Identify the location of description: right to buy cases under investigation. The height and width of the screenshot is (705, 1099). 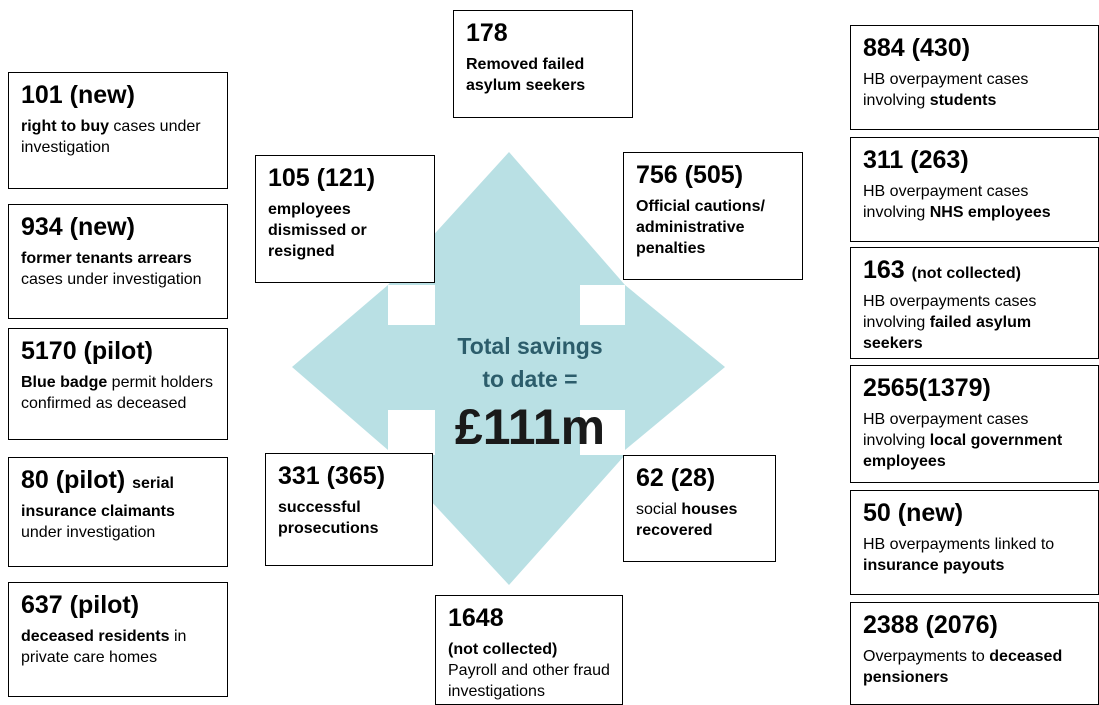
(118, 137).